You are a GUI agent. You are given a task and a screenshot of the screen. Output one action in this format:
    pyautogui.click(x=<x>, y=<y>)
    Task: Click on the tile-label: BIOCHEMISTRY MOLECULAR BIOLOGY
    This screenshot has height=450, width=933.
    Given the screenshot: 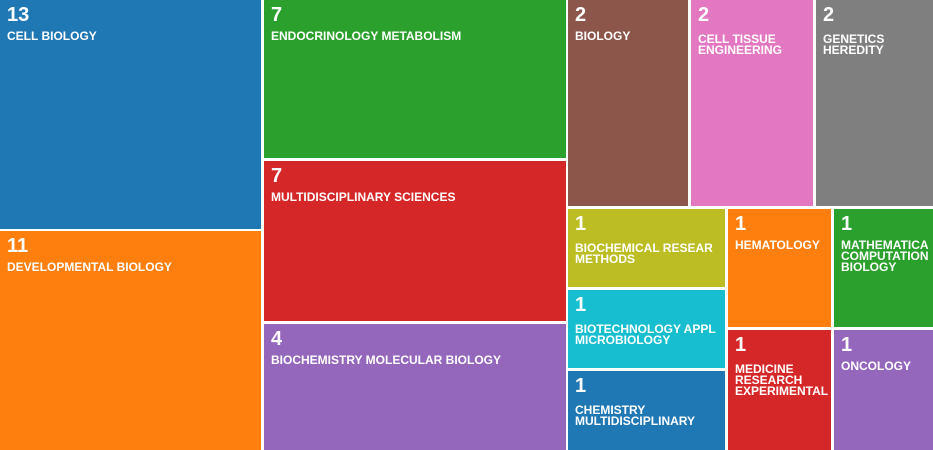 What is the action you would take?
    pyautogui.click(x=386, y=360)
    